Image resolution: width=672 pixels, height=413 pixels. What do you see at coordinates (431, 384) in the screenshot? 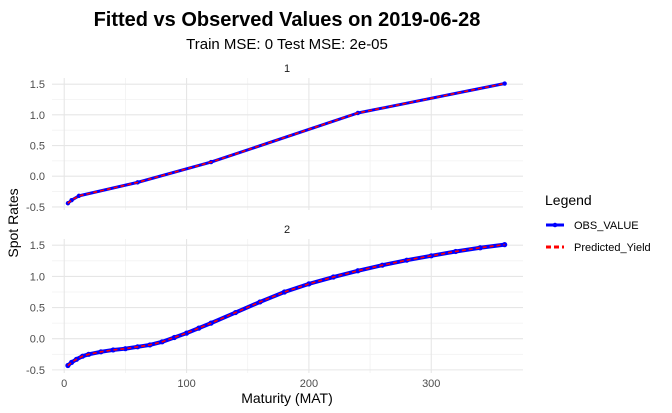
I see `x-tick-label: 300` at bounding box center [431, 384].